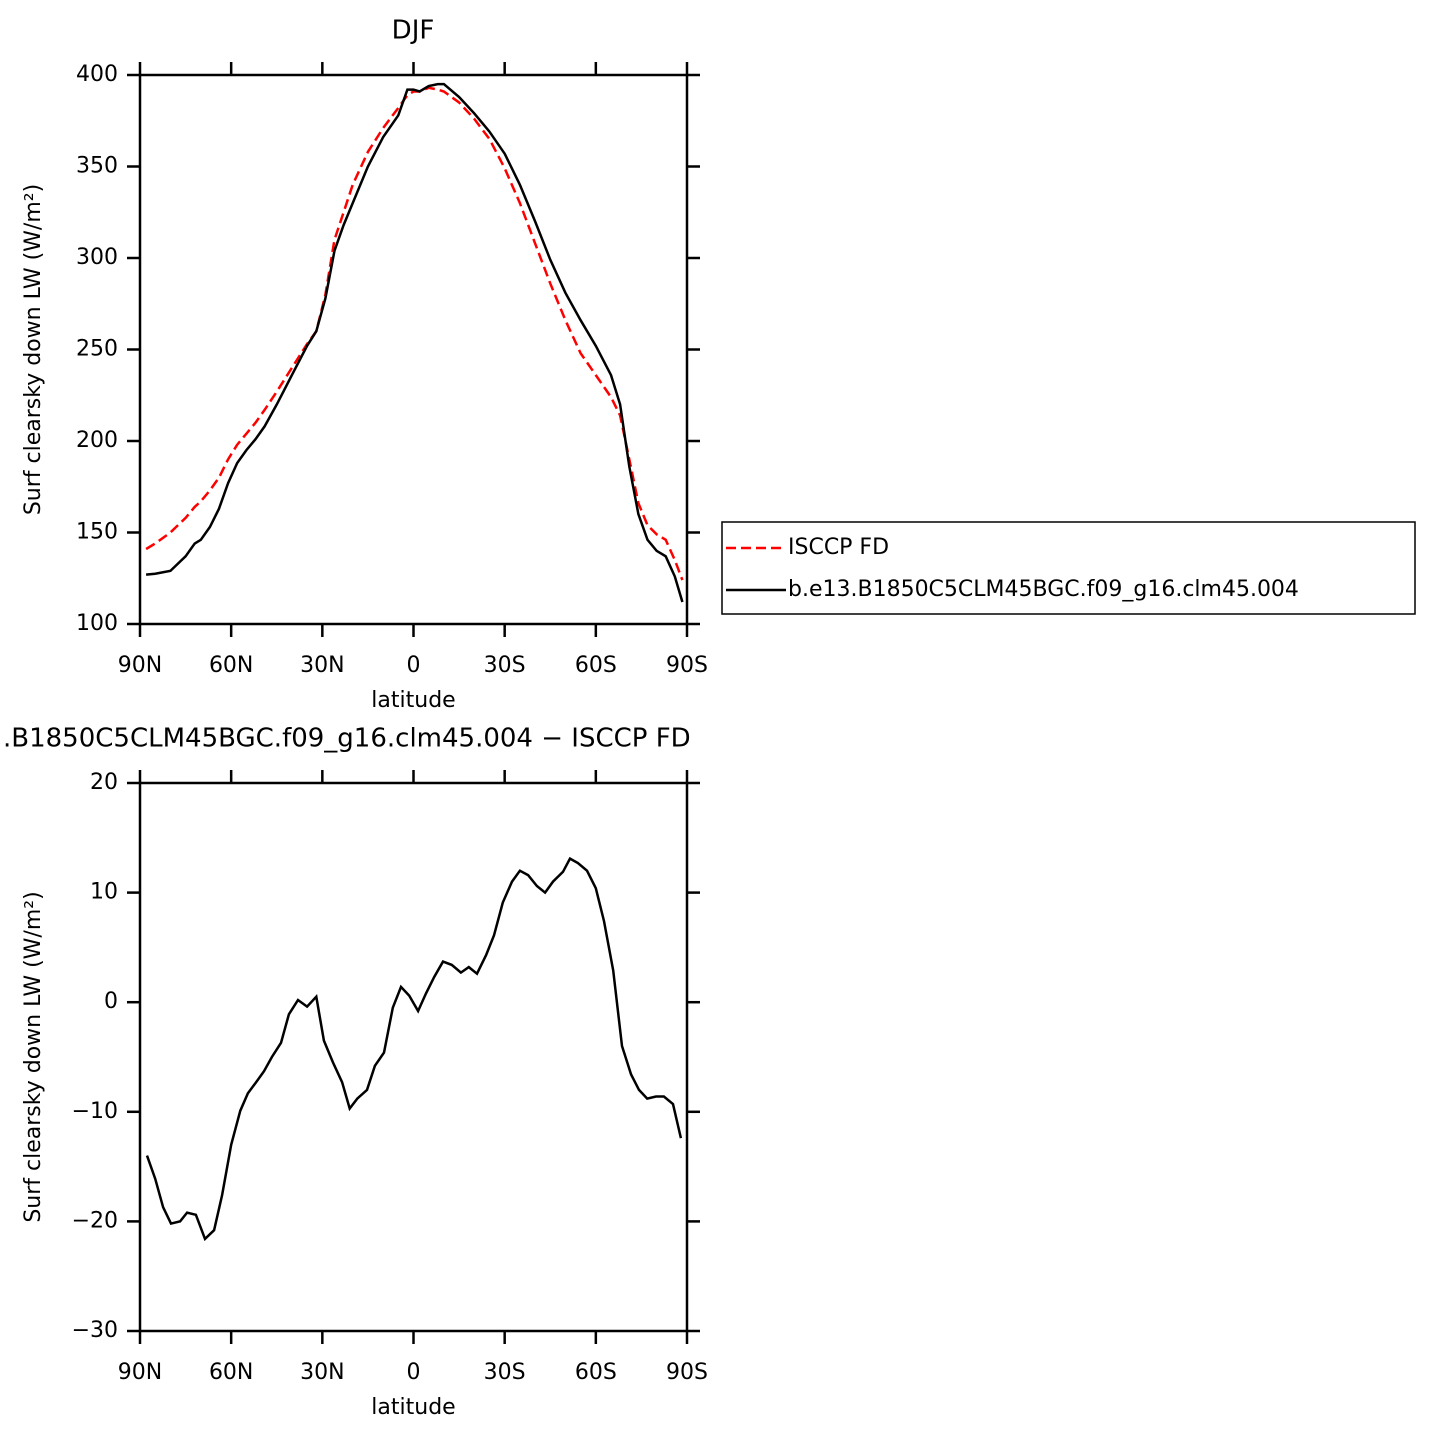 This screenshot has height=1435, width=1435. What do you see at coordinates (97, 440) in the screenshot?
I see `y-tick-label: 200` at bounding box center [97, 440].